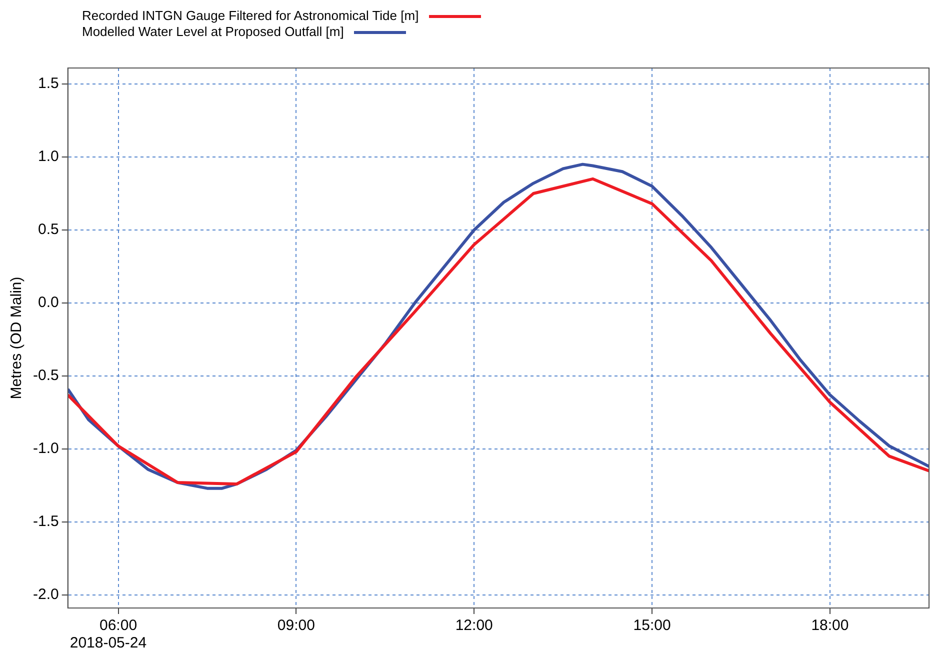 The width and height of the screenshot is (930, 666). I want to click on y-tick-label: -2.0, so click(45, 595).